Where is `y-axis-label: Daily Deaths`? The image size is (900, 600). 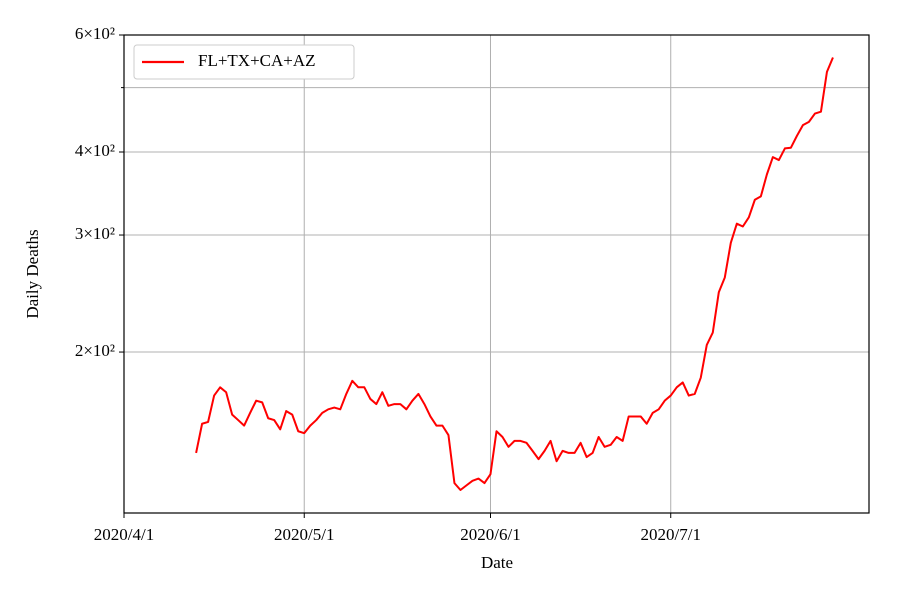
y-axis-label: Daily Deaths is located at coordinates (32, 273).